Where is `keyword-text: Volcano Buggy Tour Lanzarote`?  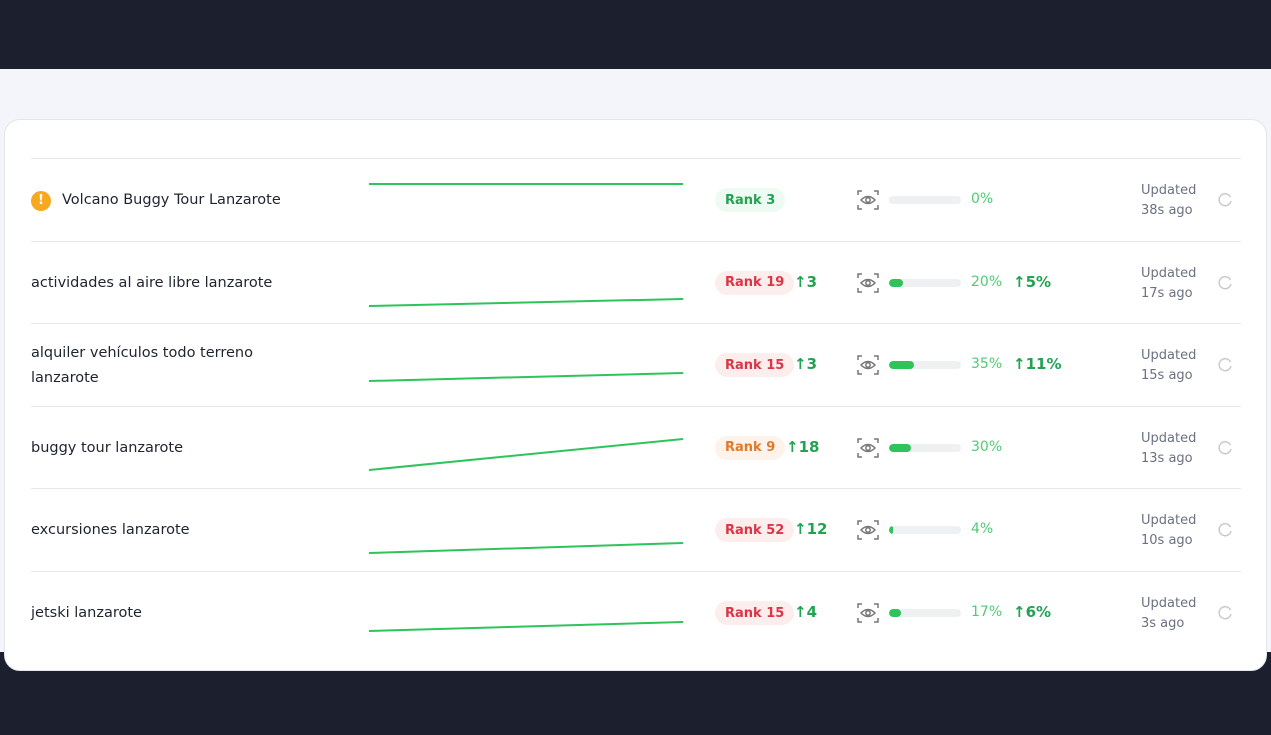 keyword-text: Volcano Buggy Tour Lanzarote is located at coordinates (171, 200).